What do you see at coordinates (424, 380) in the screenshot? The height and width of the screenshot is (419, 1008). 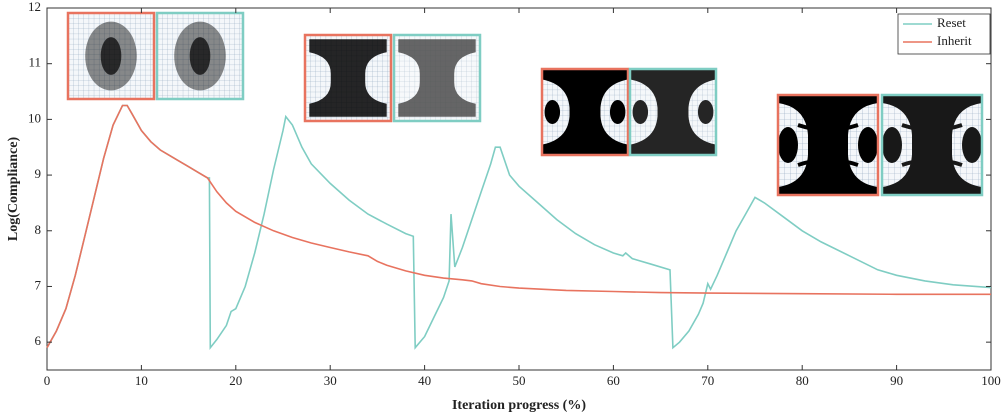 I see `x-tick-label: 40` at bounding box center [424, 380].